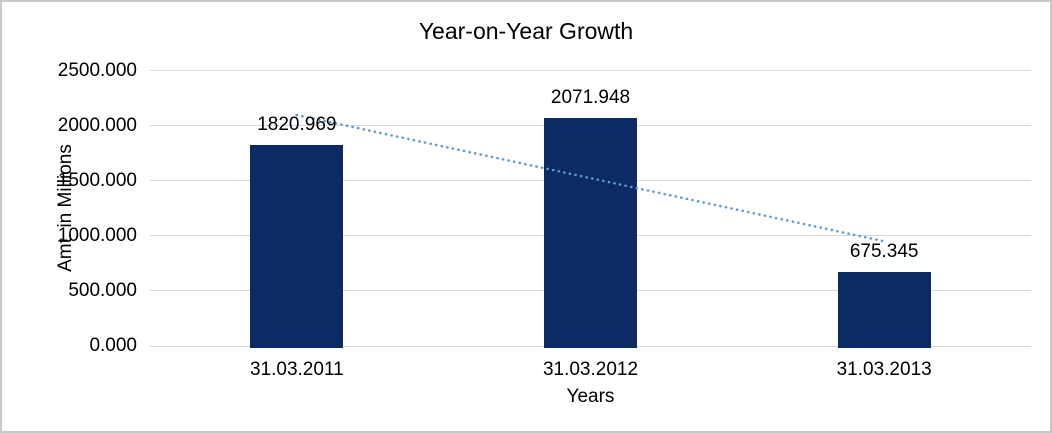 This screenshot has width=1052, height=433. What do you see at coordinates (590, 70) in the screenshot?
I see `gridline` at bounding box center [590, 70].